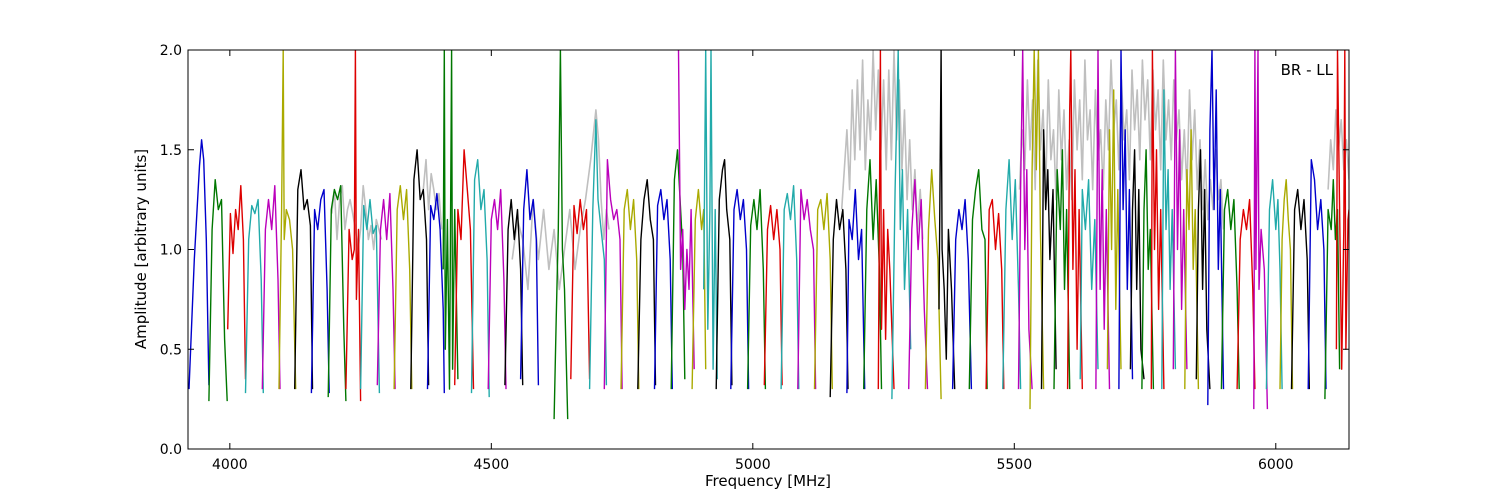 This screenshot has height=500, width=1500. What do you see at coordinates (1014, 465) in the screenshot?
I see `x-tick-label-5500: 5500` at bounding box center [1014, 465].